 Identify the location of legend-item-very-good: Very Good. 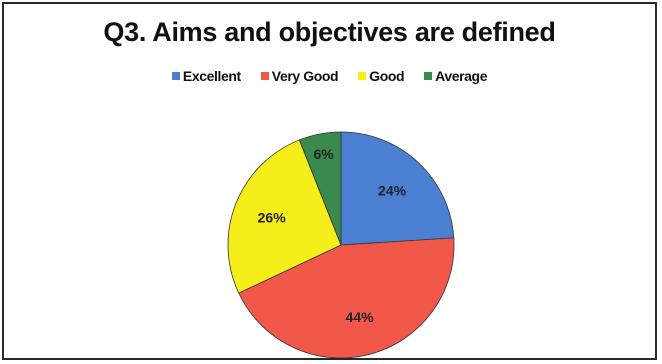
(299, 76).